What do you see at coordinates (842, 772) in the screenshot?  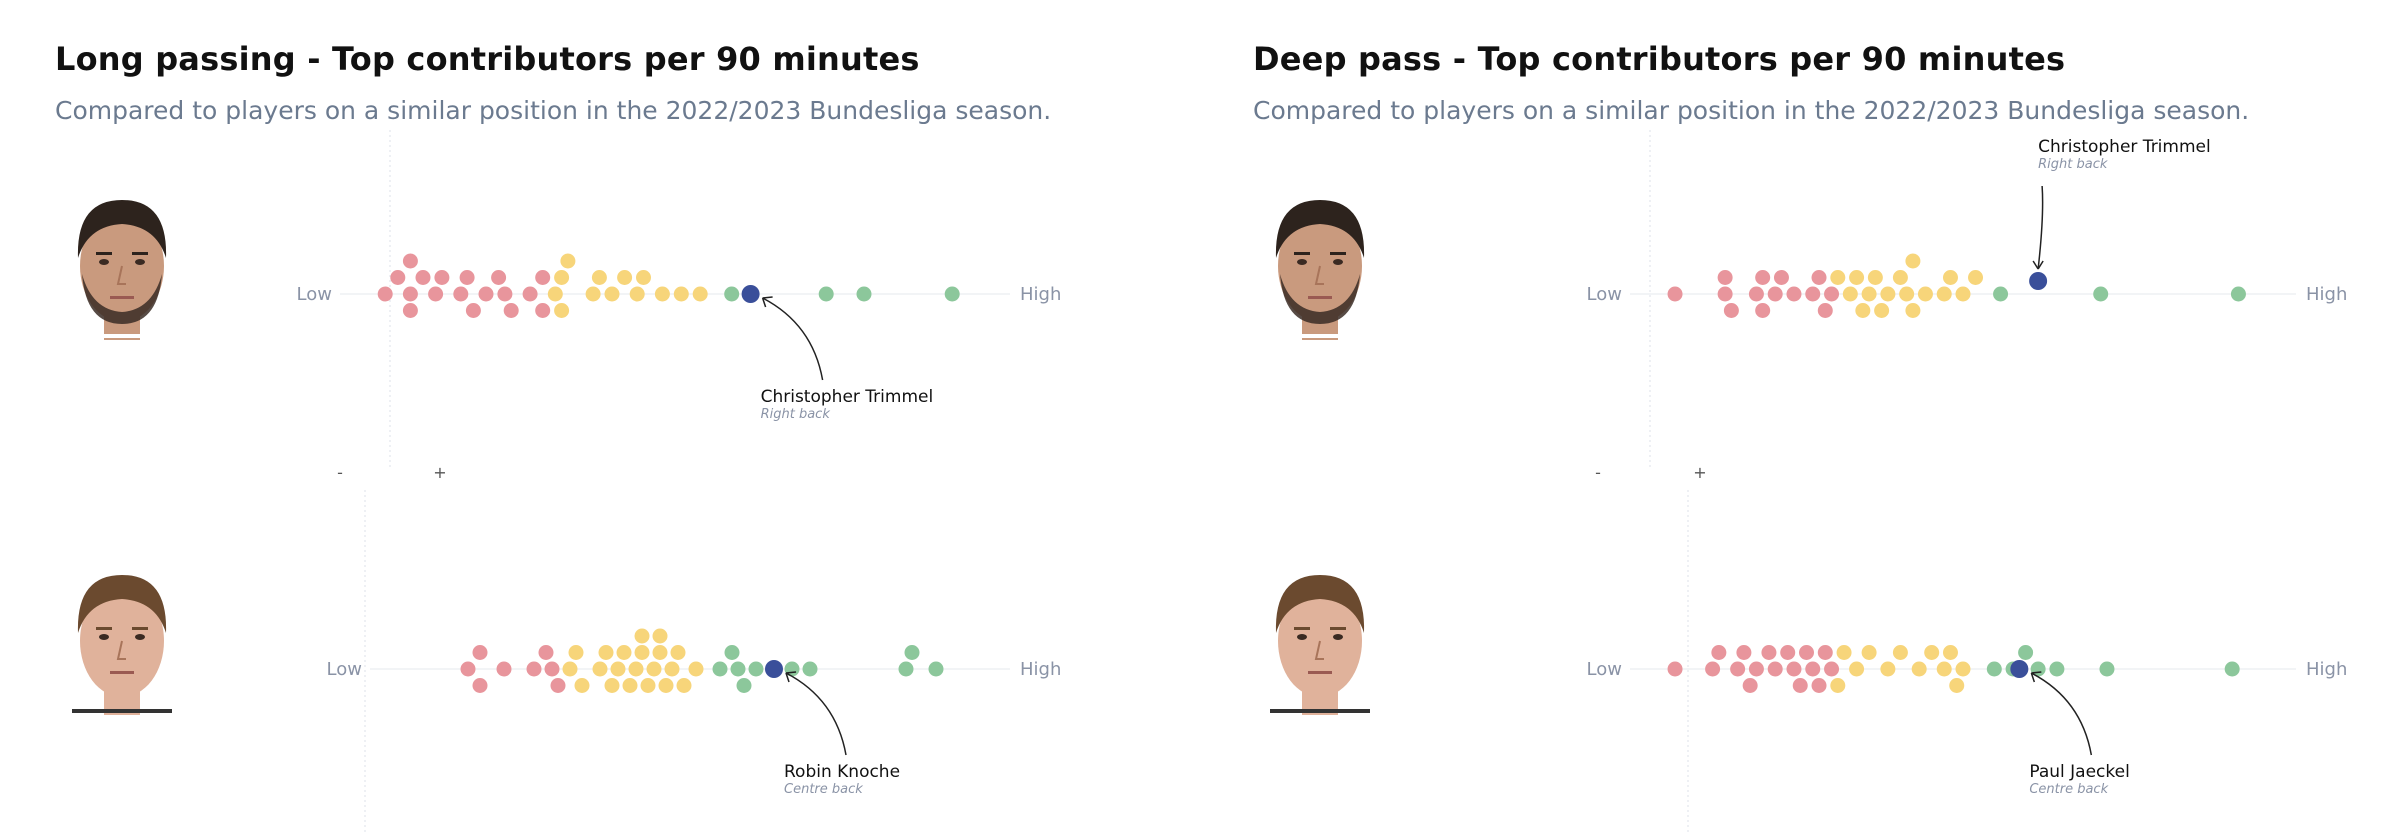 I see `annotation-player-name: Robin Knoche` at bounding box center [842, 772].